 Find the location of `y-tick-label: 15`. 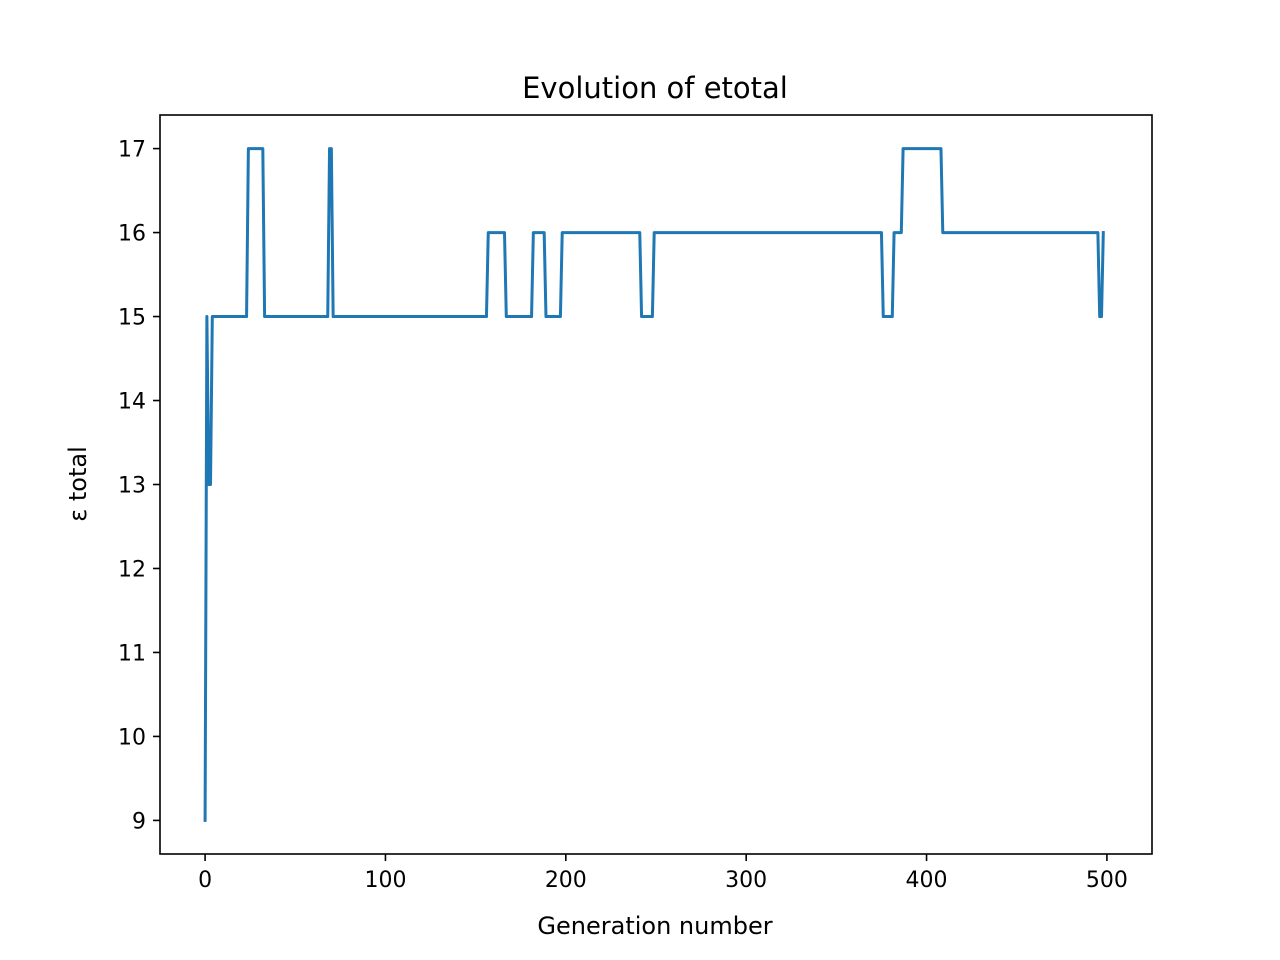

y-tick-label: 15 is located at coordinates (132, 318).